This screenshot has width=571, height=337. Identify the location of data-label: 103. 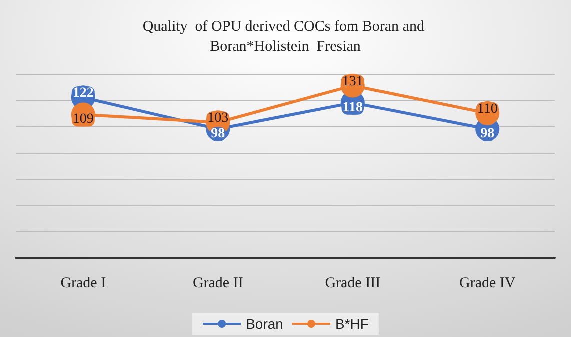
(218, 118).